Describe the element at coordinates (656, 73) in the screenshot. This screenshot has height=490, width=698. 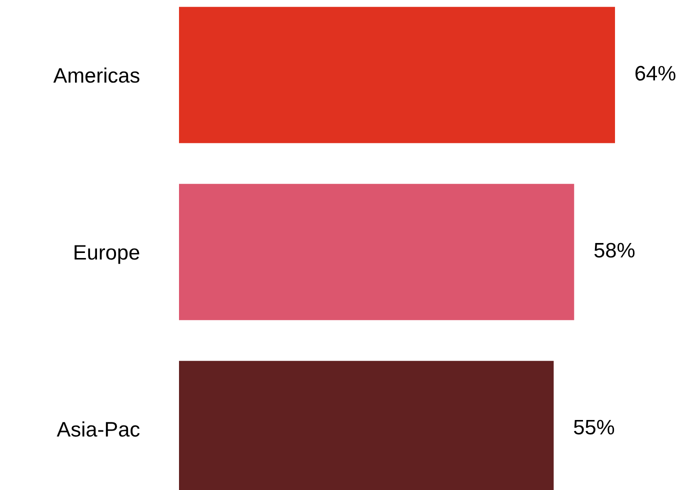
I see `data-label: 64%` at that location.